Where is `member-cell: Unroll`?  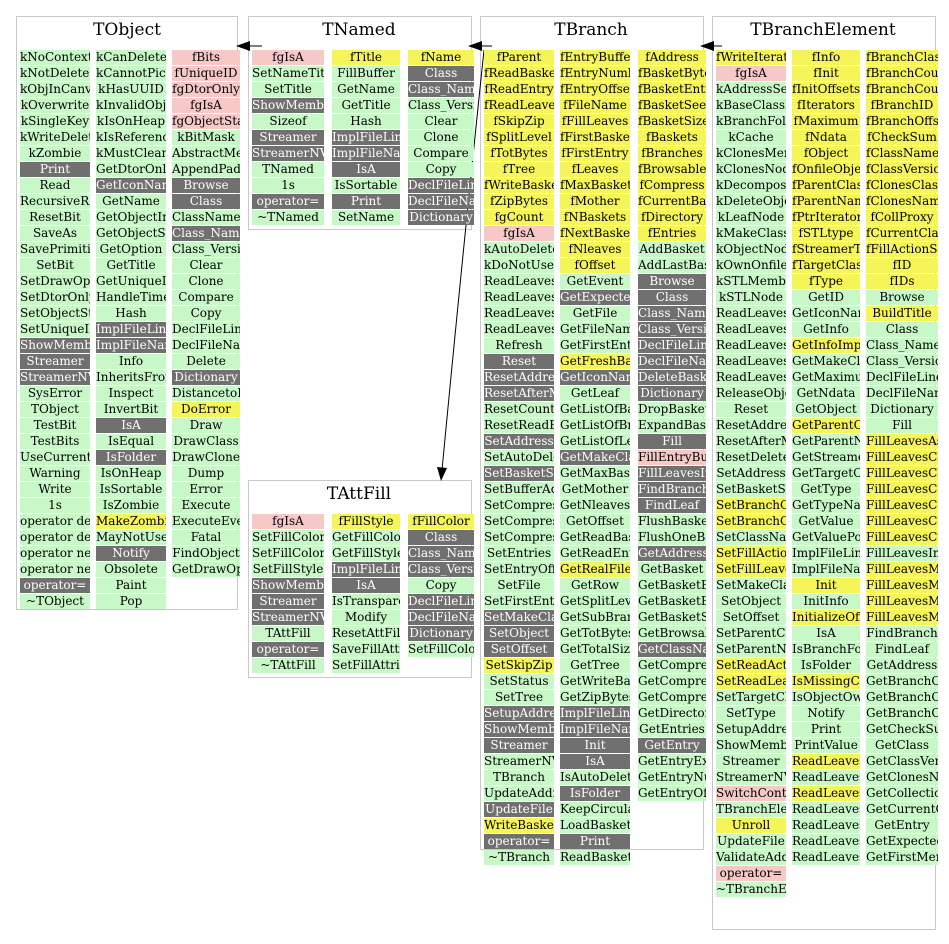 member-cell: Unroll is located at coordinates (751, 825).